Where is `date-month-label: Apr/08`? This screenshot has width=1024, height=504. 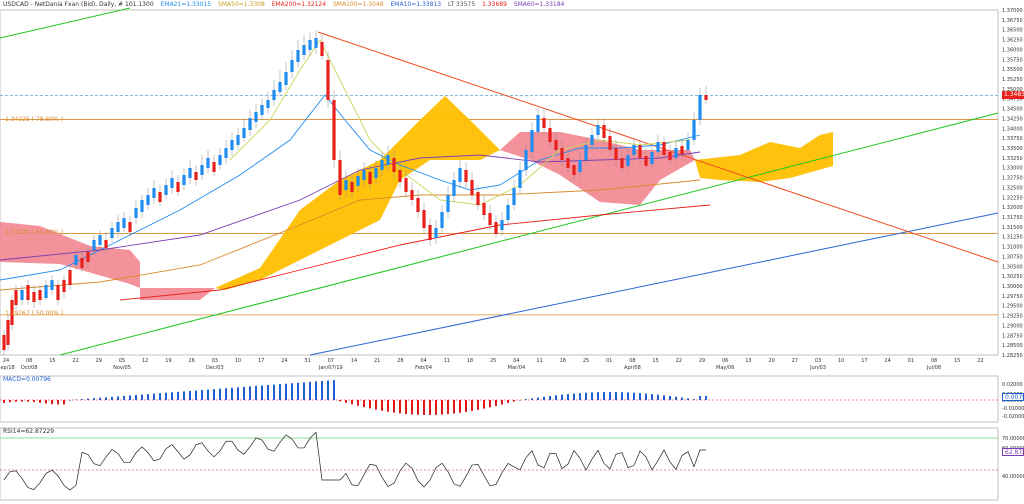
date-month-label: Apr/08 is located at coordinates (632, 368).